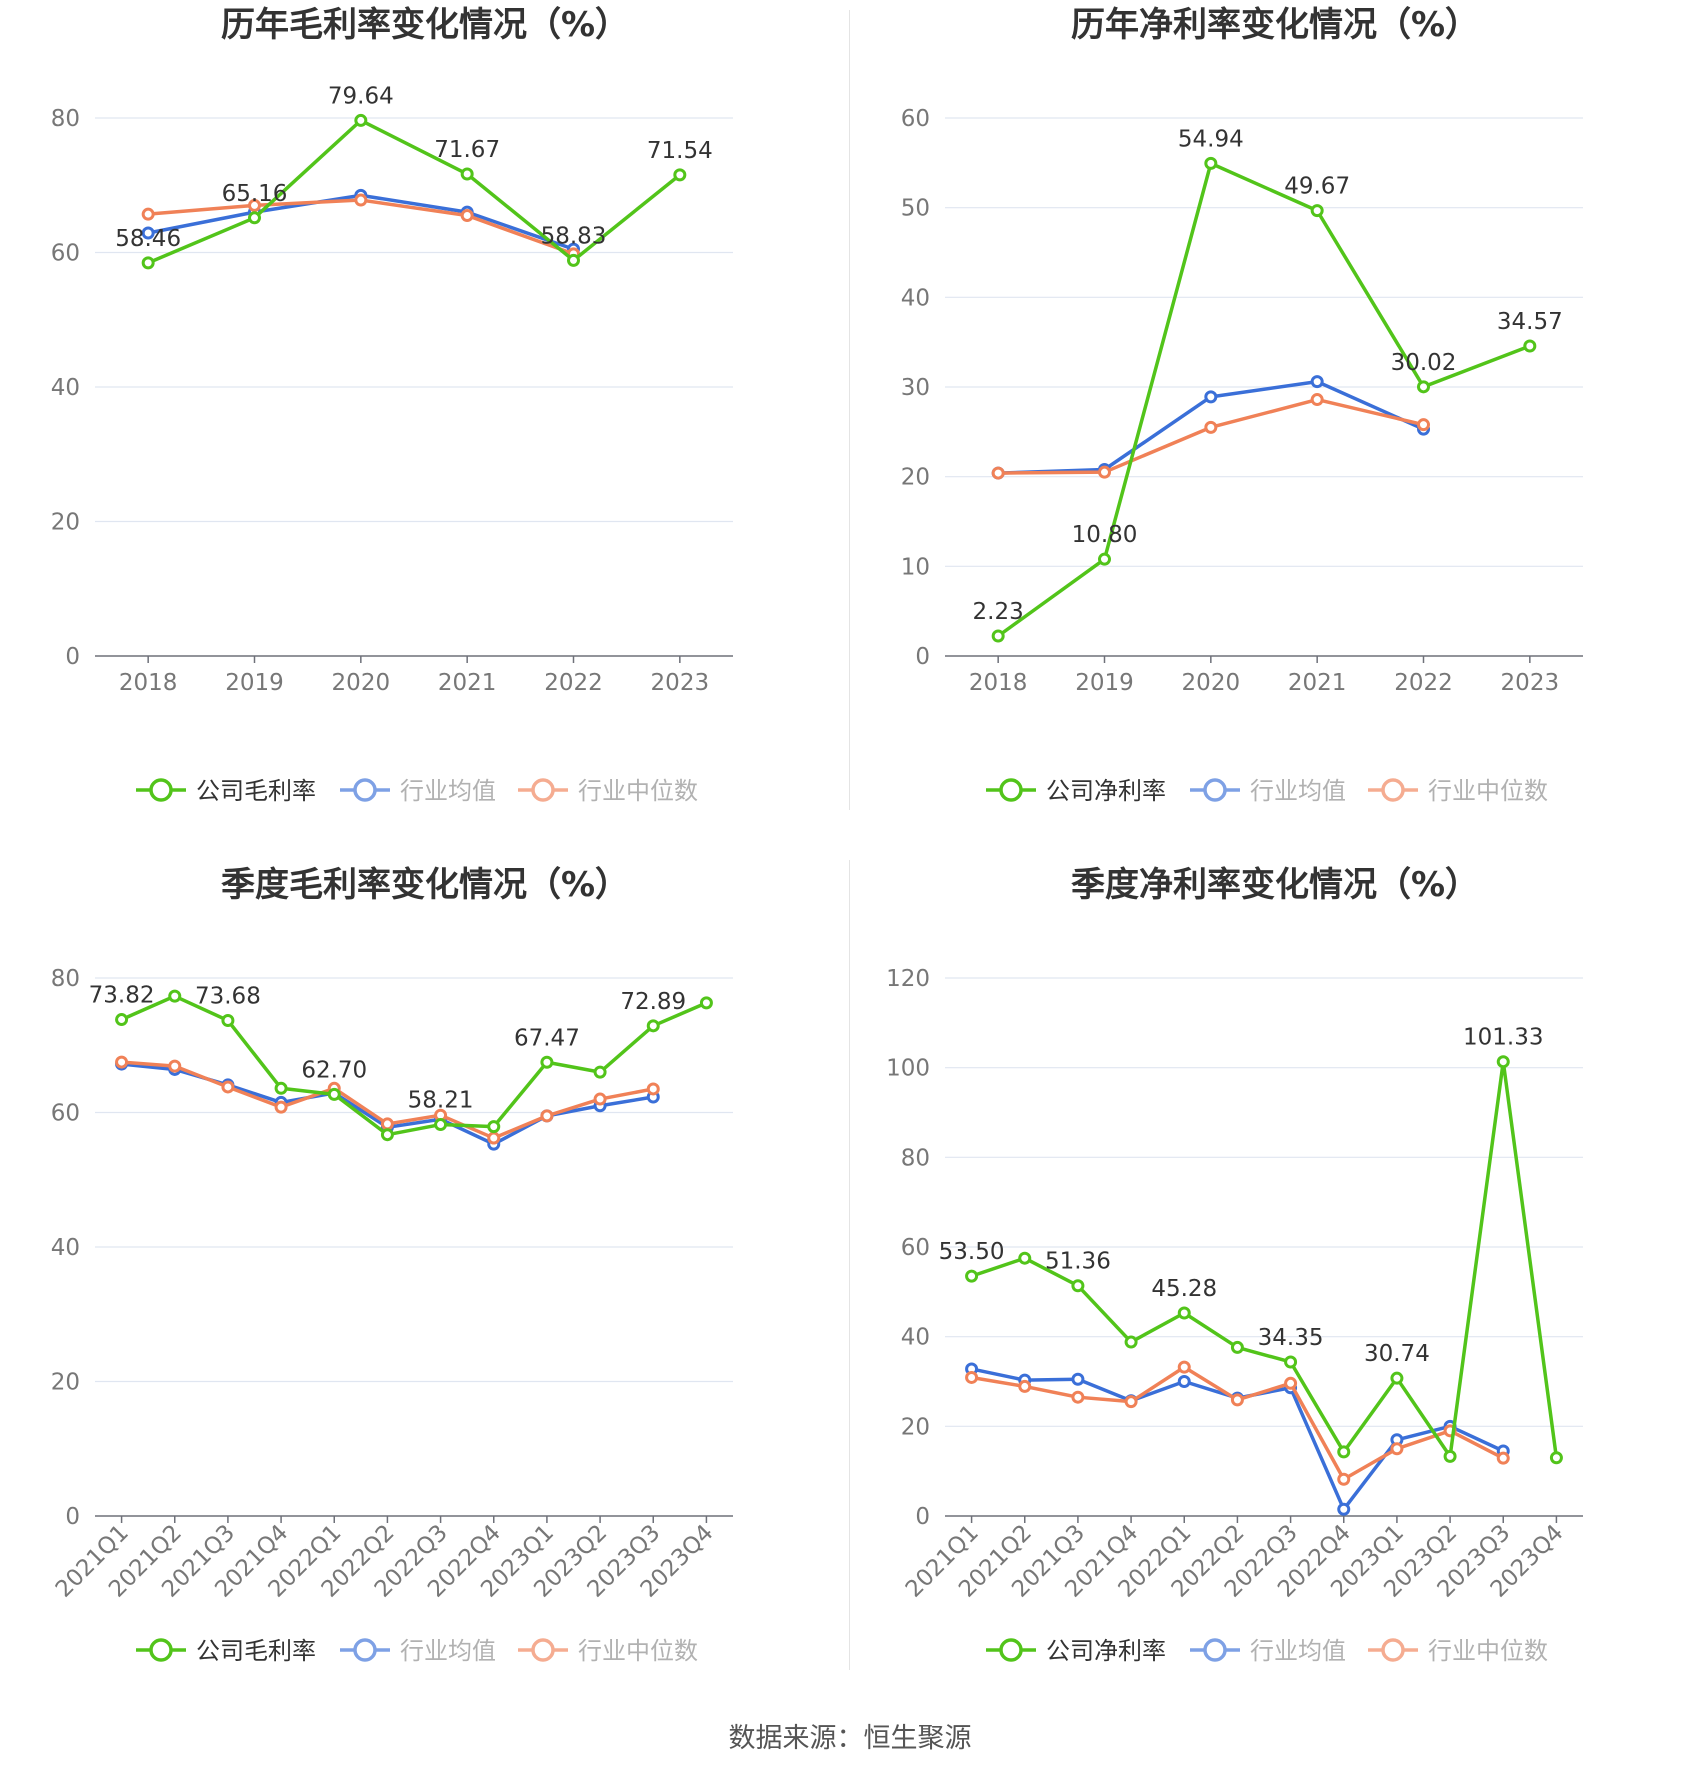 The width and height of the screenshot is (1700, 1782). I want to click on data-label: 49.67, so click(1317, 187).